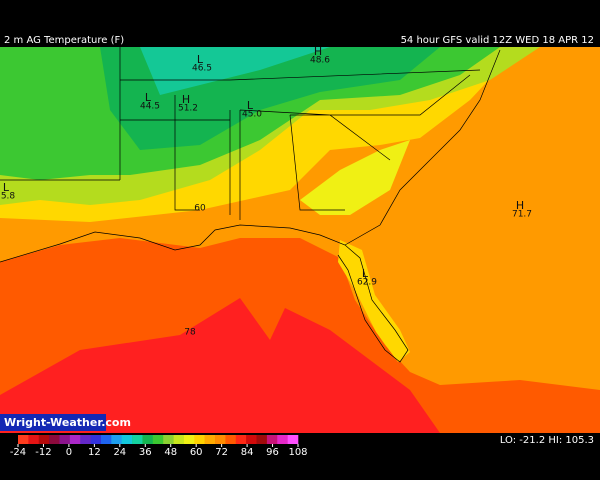  What do you see at coordinates (221, 452) in the screenshot?
I see `colorbar-tick-label: 72` at bounding box center [221, 452].